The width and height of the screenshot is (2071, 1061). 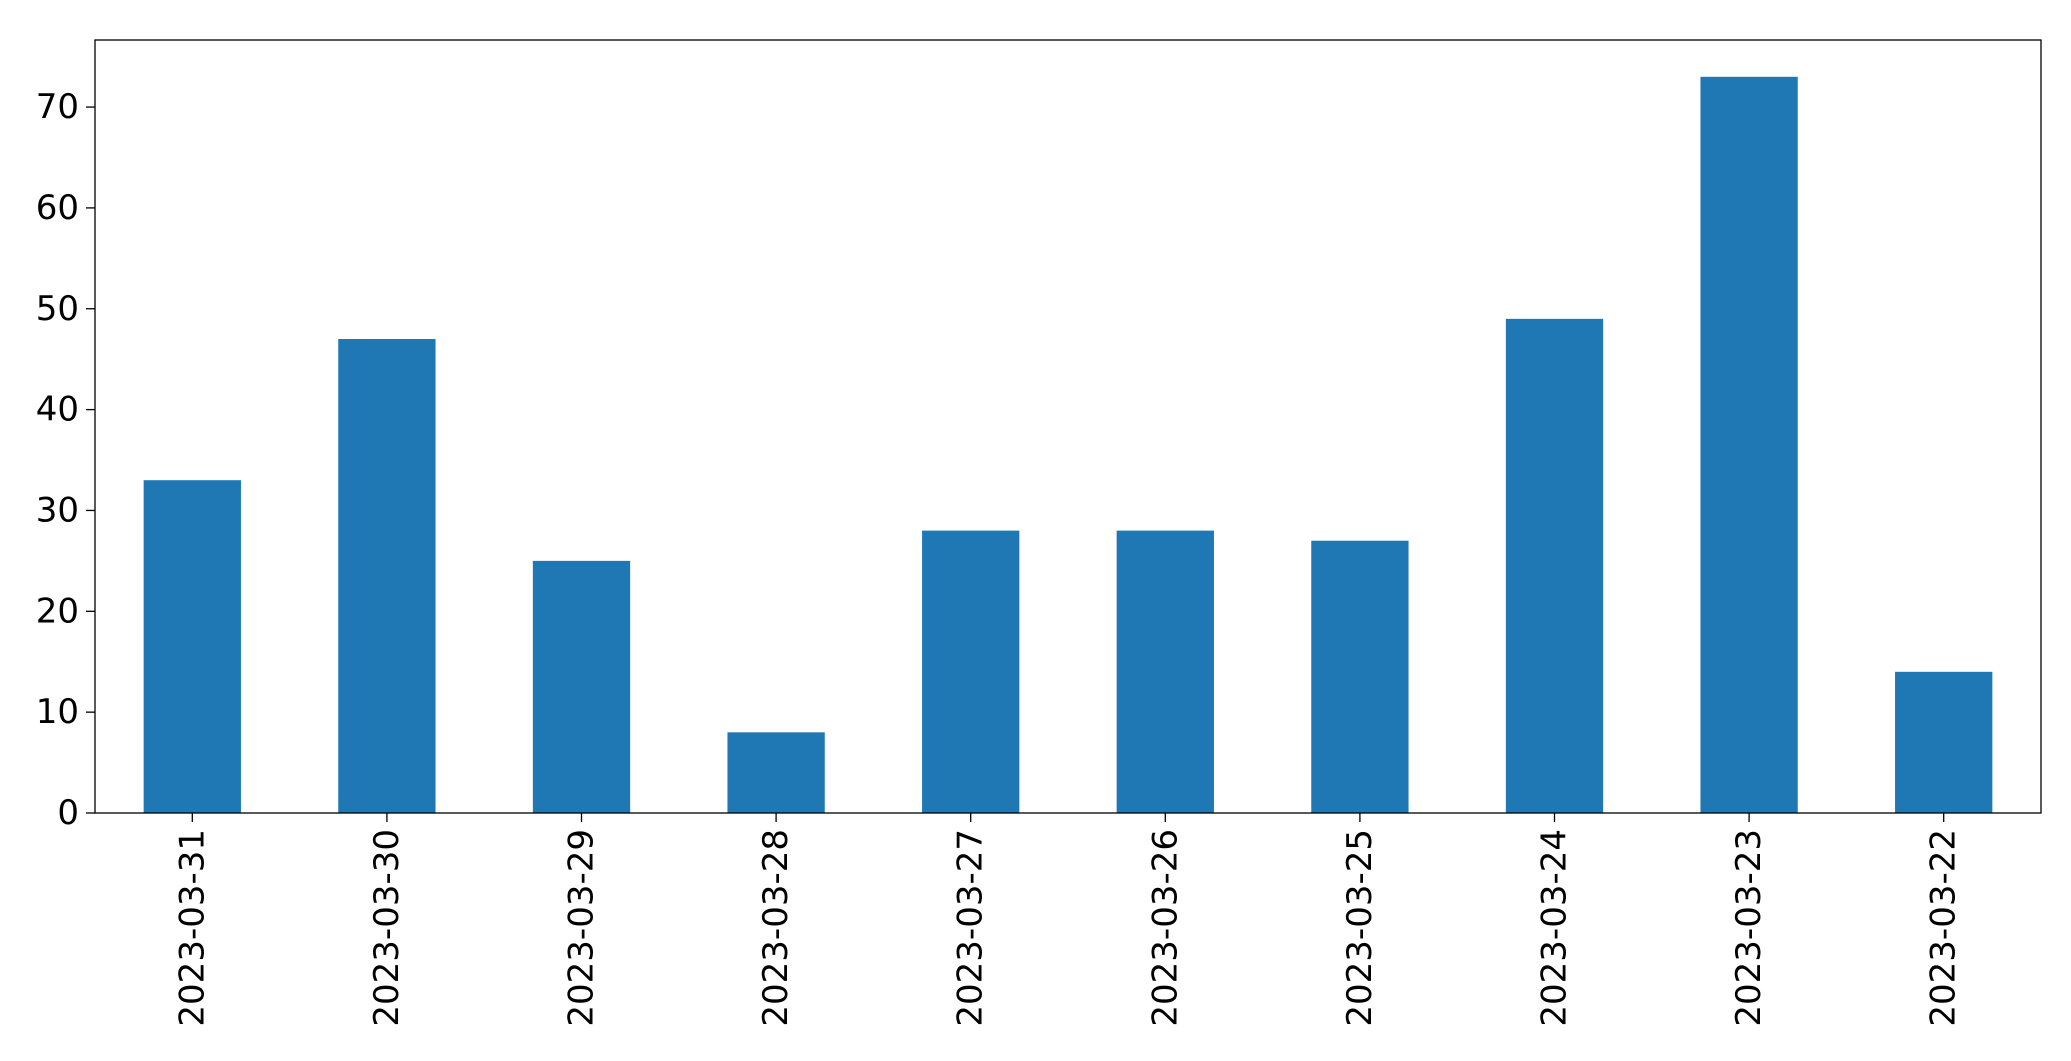 I want to click on x-tick-label: 2023-03-24, so click(x=1555, y=928).